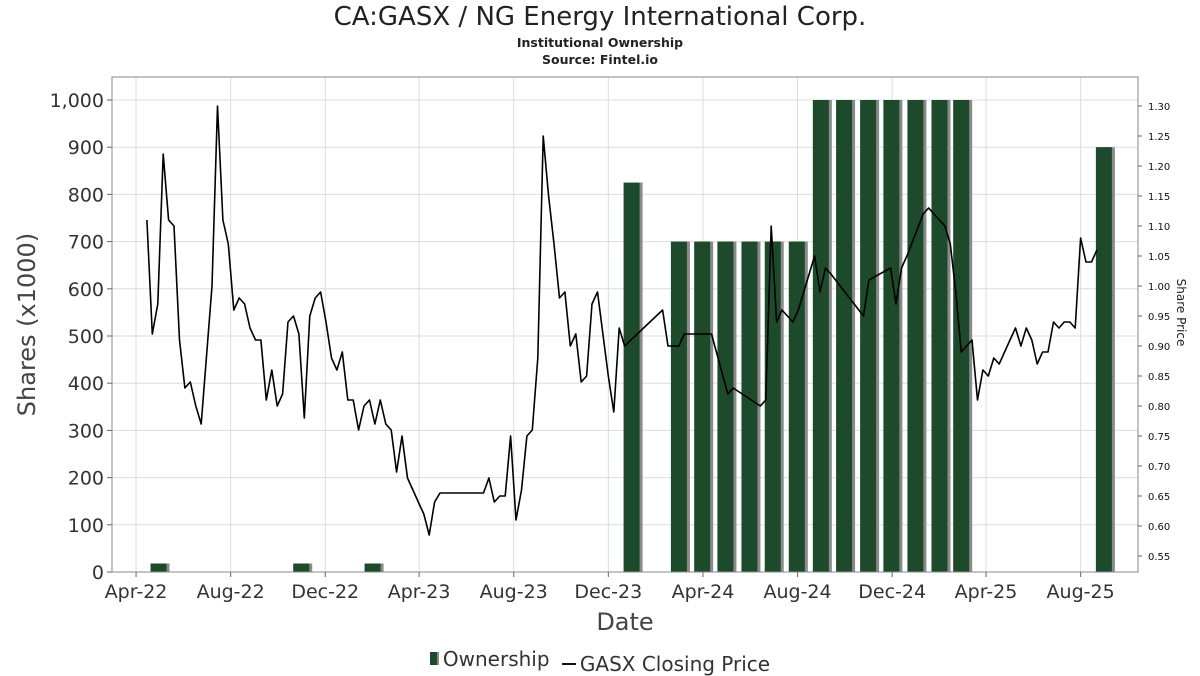  I want to click on y-tick-label: 800, so click(86, 195).